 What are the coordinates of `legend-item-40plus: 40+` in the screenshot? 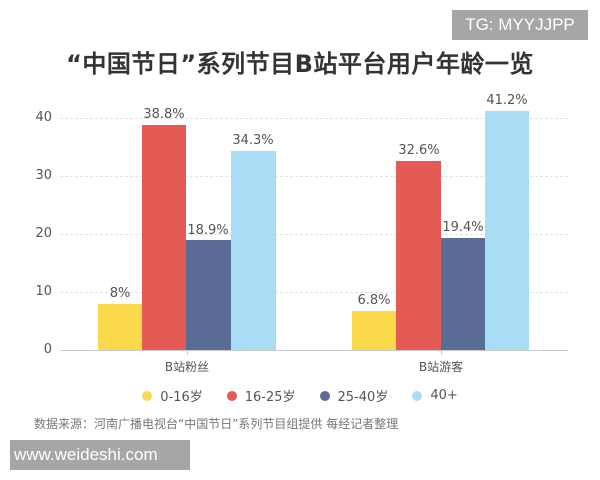 It's located at (435, 395).